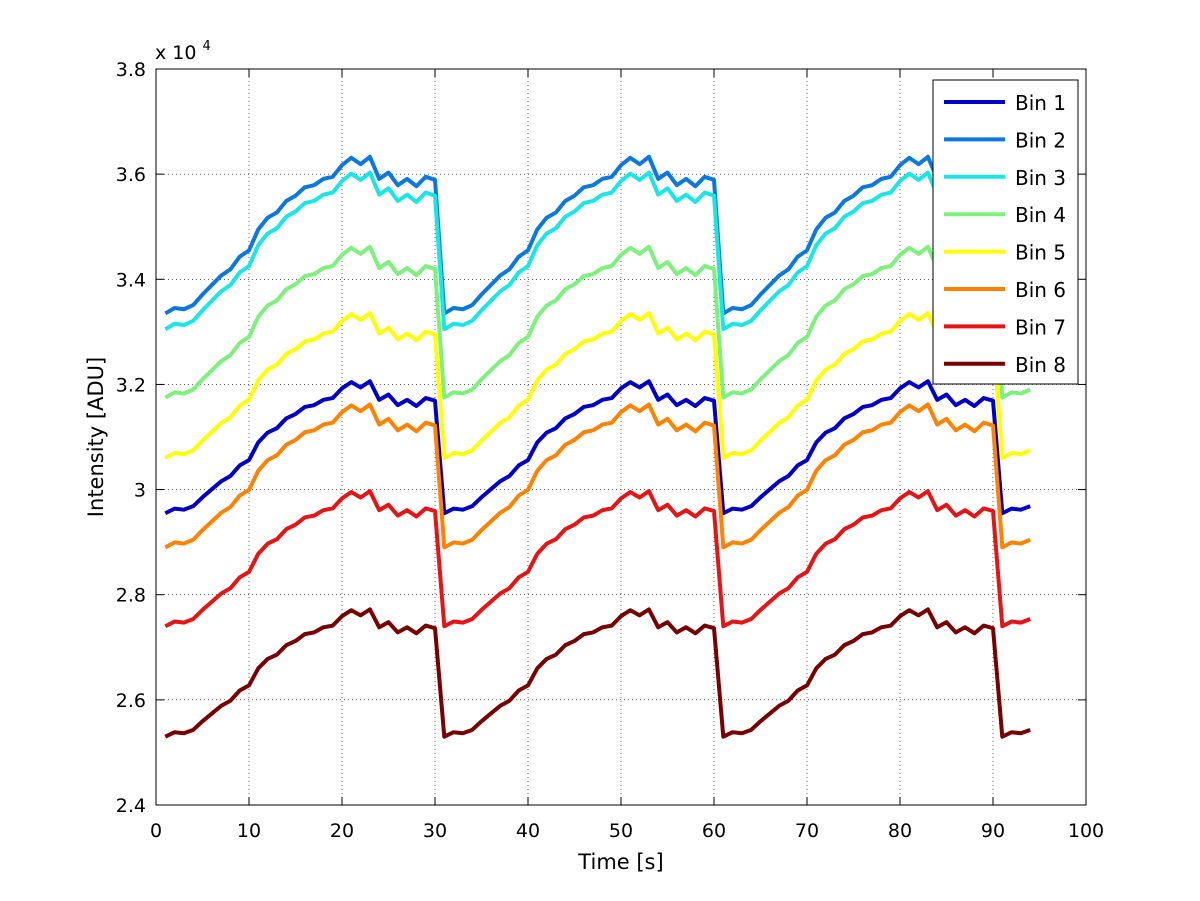 The image size is (1200, 901). What do you see at coordinates (435, 831) in the screenshot?
I see `x-tick-label: 30` at bounding box center [435, 831].